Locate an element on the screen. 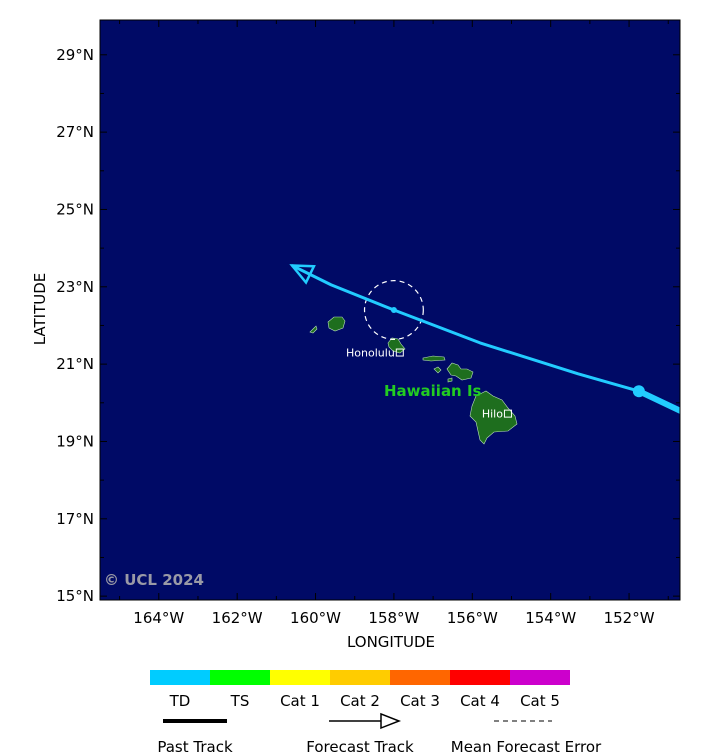 The width and height of the screenshot is (720, 756). lanai-island is located at coordinates (437, 370).